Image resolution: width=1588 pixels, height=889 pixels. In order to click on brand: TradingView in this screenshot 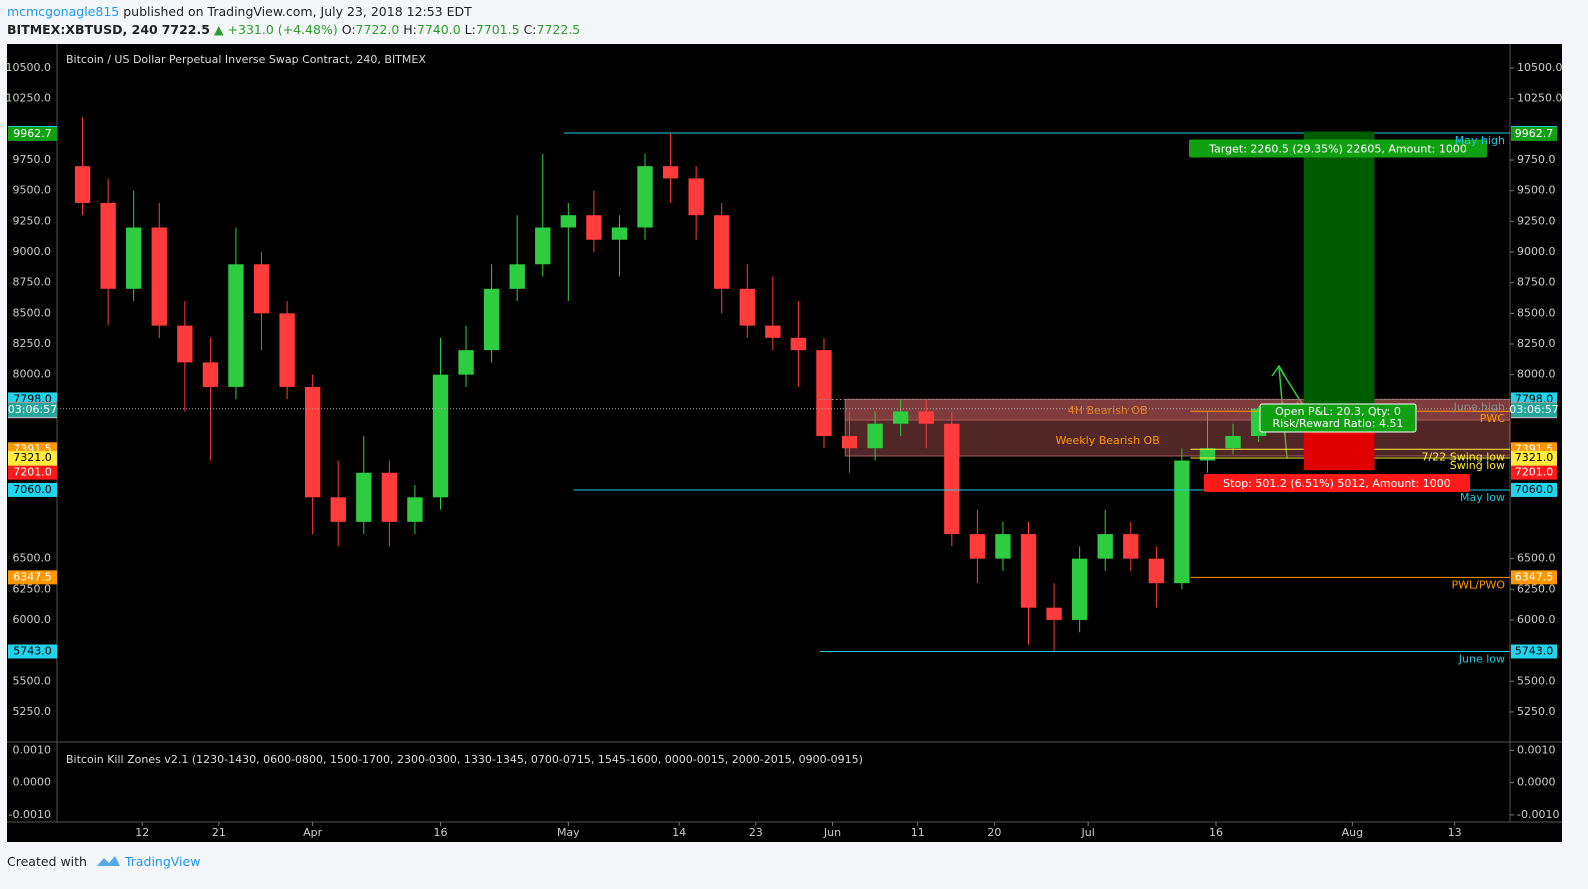, I will do `click(162, 861)`.